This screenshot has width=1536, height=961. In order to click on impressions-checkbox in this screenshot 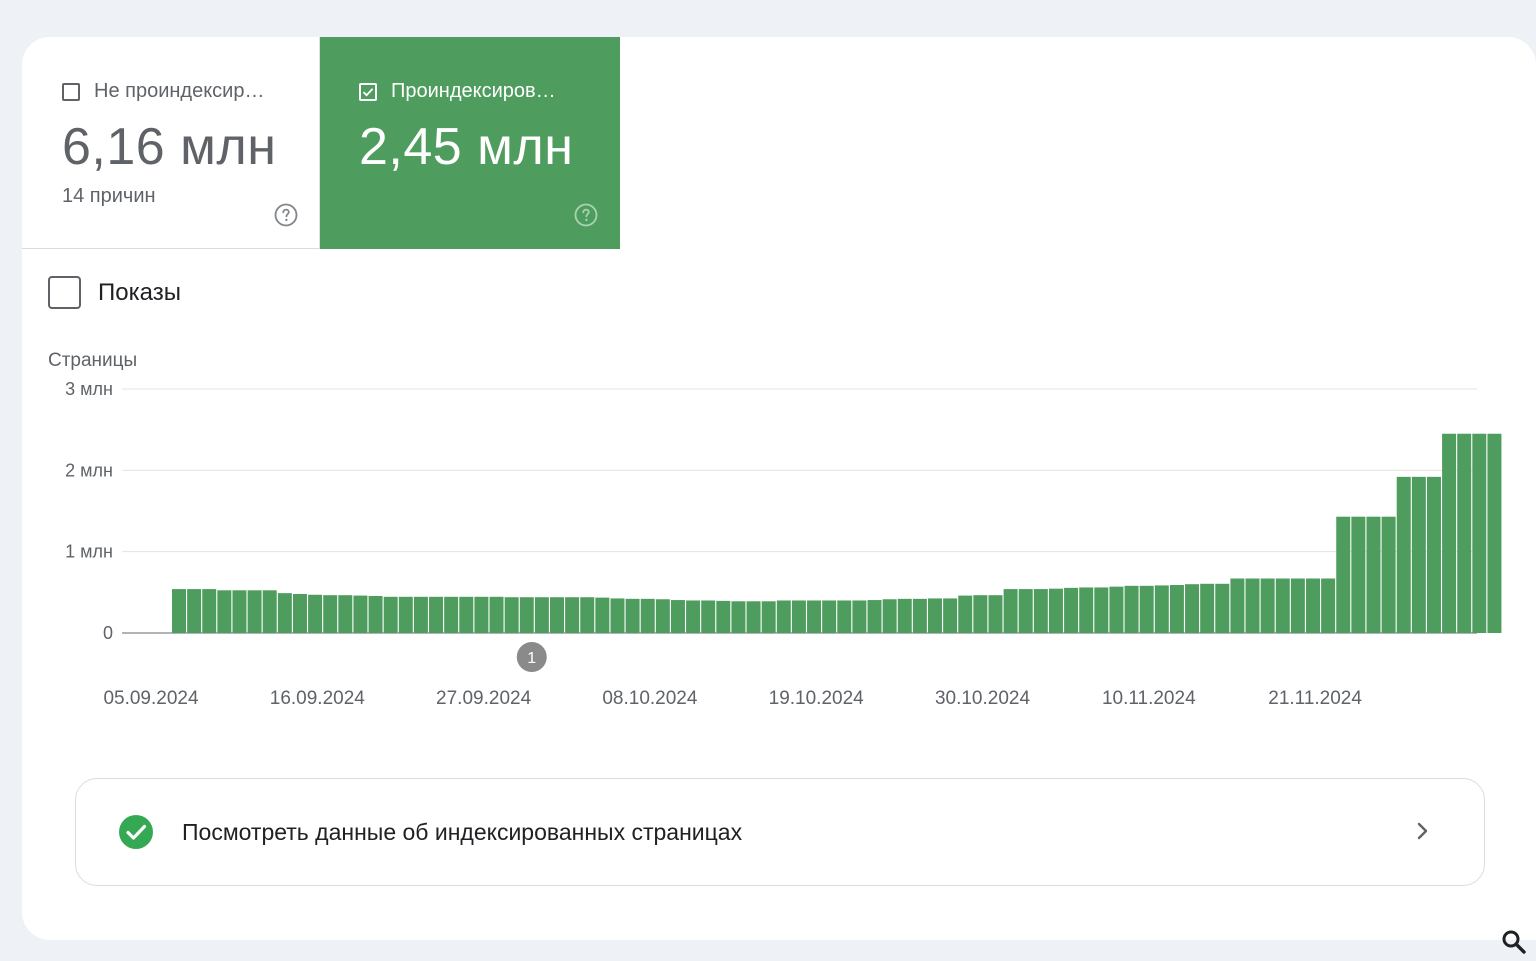, I will do `click(64, 292)`.